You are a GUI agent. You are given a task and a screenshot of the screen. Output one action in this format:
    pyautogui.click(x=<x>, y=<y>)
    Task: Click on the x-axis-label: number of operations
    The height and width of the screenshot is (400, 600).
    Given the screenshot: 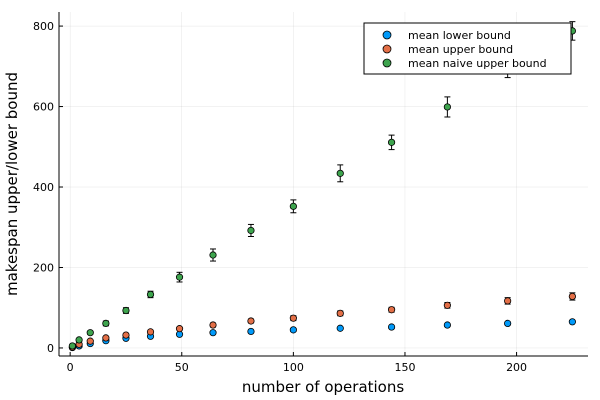 What is the action you would take?
    pyautogui.click(x=323, y=387)
    